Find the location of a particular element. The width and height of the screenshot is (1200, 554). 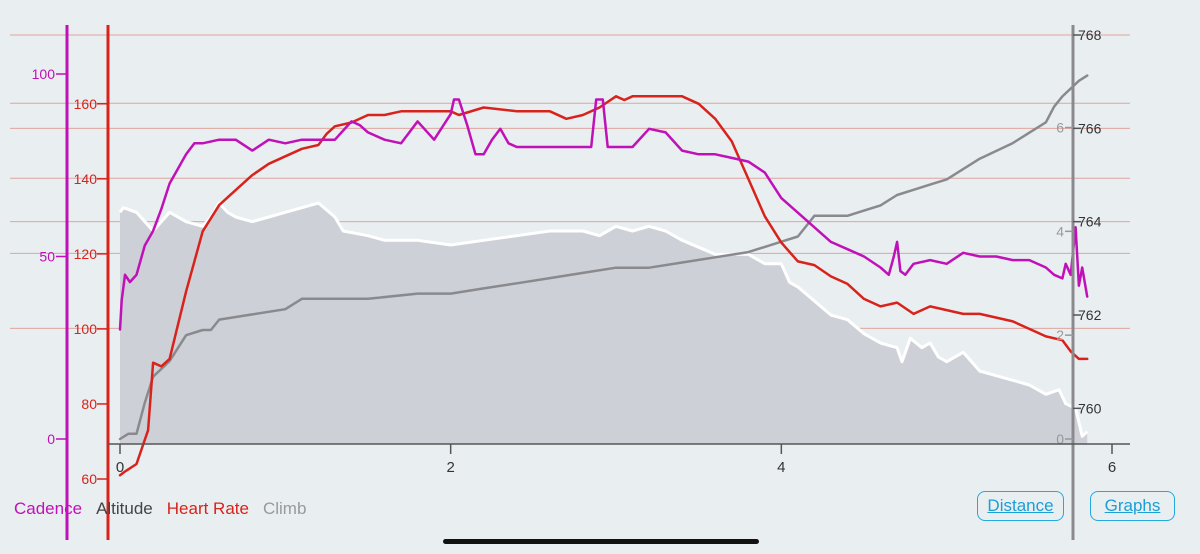

x-tick-label: 6 is located at coordinates (1112, 467).